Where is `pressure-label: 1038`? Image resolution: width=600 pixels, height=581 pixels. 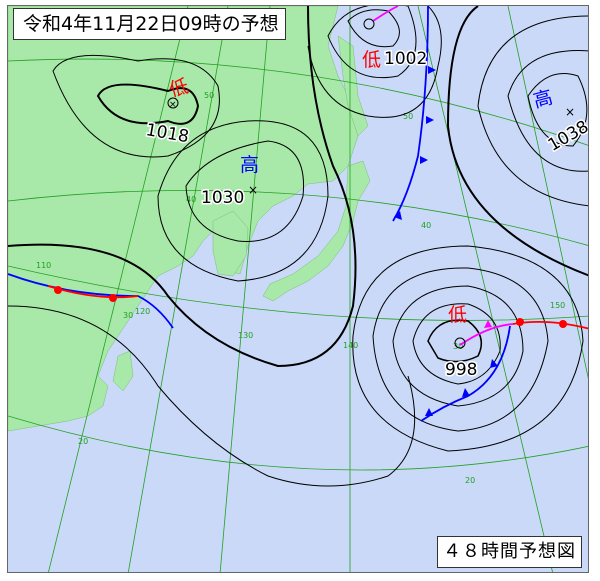 pressure-label: 1038 is located at coordinates (567, 136).